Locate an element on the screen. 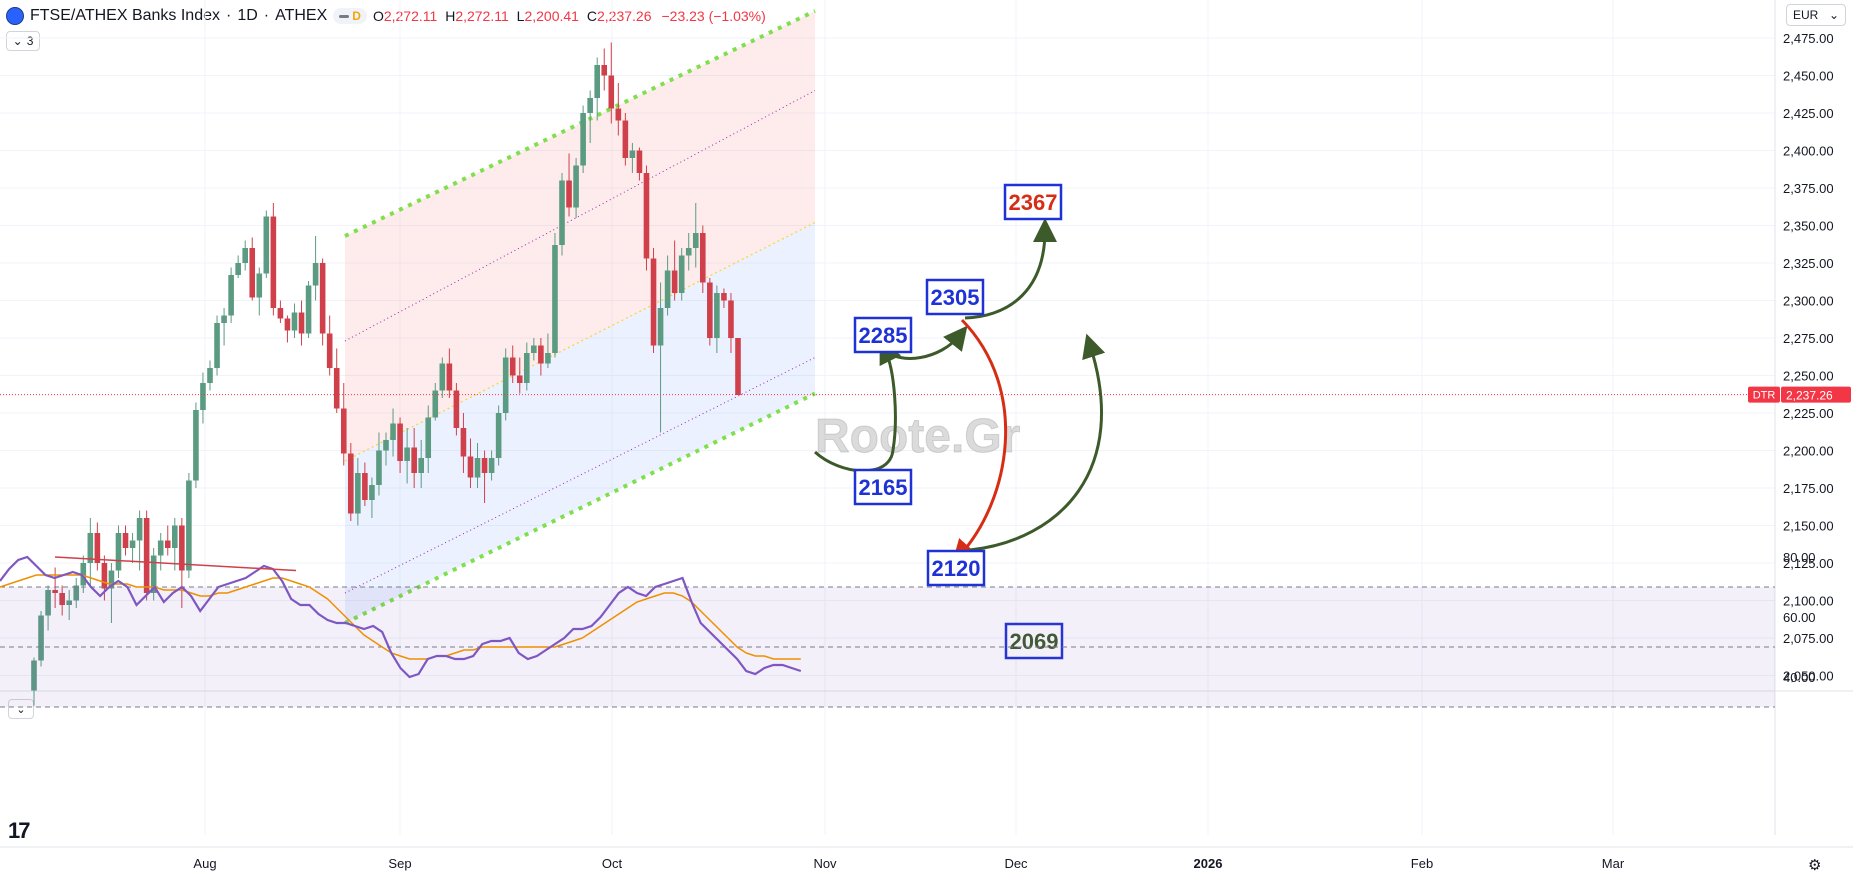 The width and height of the screenshot is (1853, 879). chevron-down-icon: ⌄ is located at coordinates (1833, 15).